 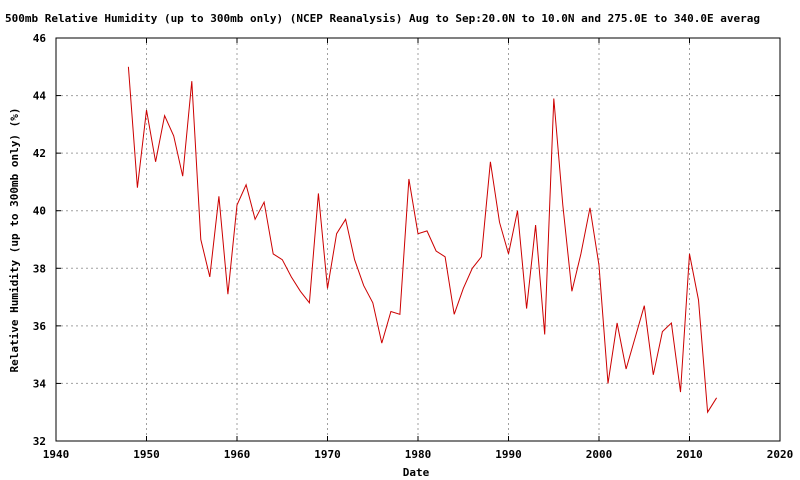 I want to click on x-tick-label: 2000, so click(x=599, y=454).